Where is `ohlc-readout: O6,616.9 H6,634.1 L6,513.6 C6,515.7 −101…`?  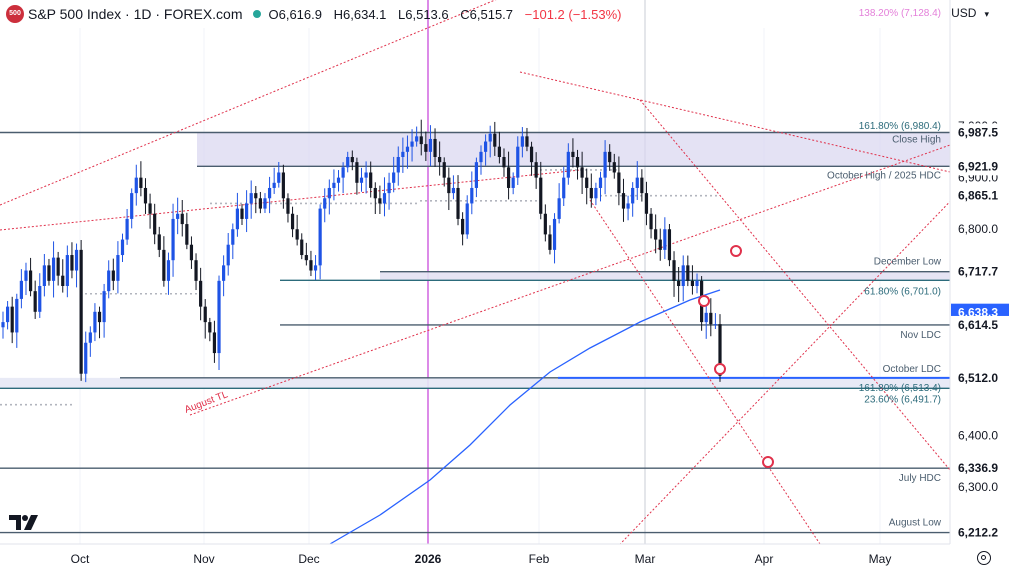 ohlc-readout: O6,616.9 H6,634.1 L6,513.6 C6,515.7 −101… is located at coordinates (449, 14).